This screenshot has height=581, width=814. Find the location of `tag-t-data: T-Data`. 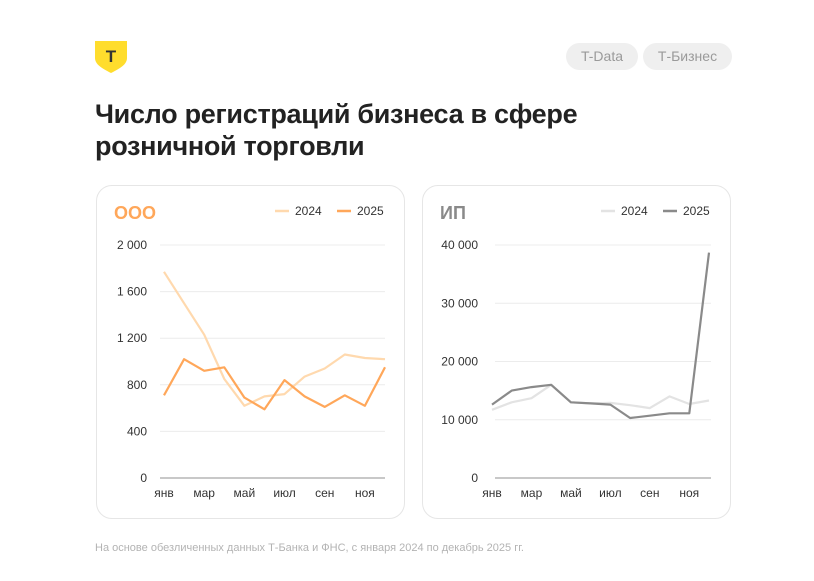

tag-t-data: T-Data is located at coordinates (602, 56).